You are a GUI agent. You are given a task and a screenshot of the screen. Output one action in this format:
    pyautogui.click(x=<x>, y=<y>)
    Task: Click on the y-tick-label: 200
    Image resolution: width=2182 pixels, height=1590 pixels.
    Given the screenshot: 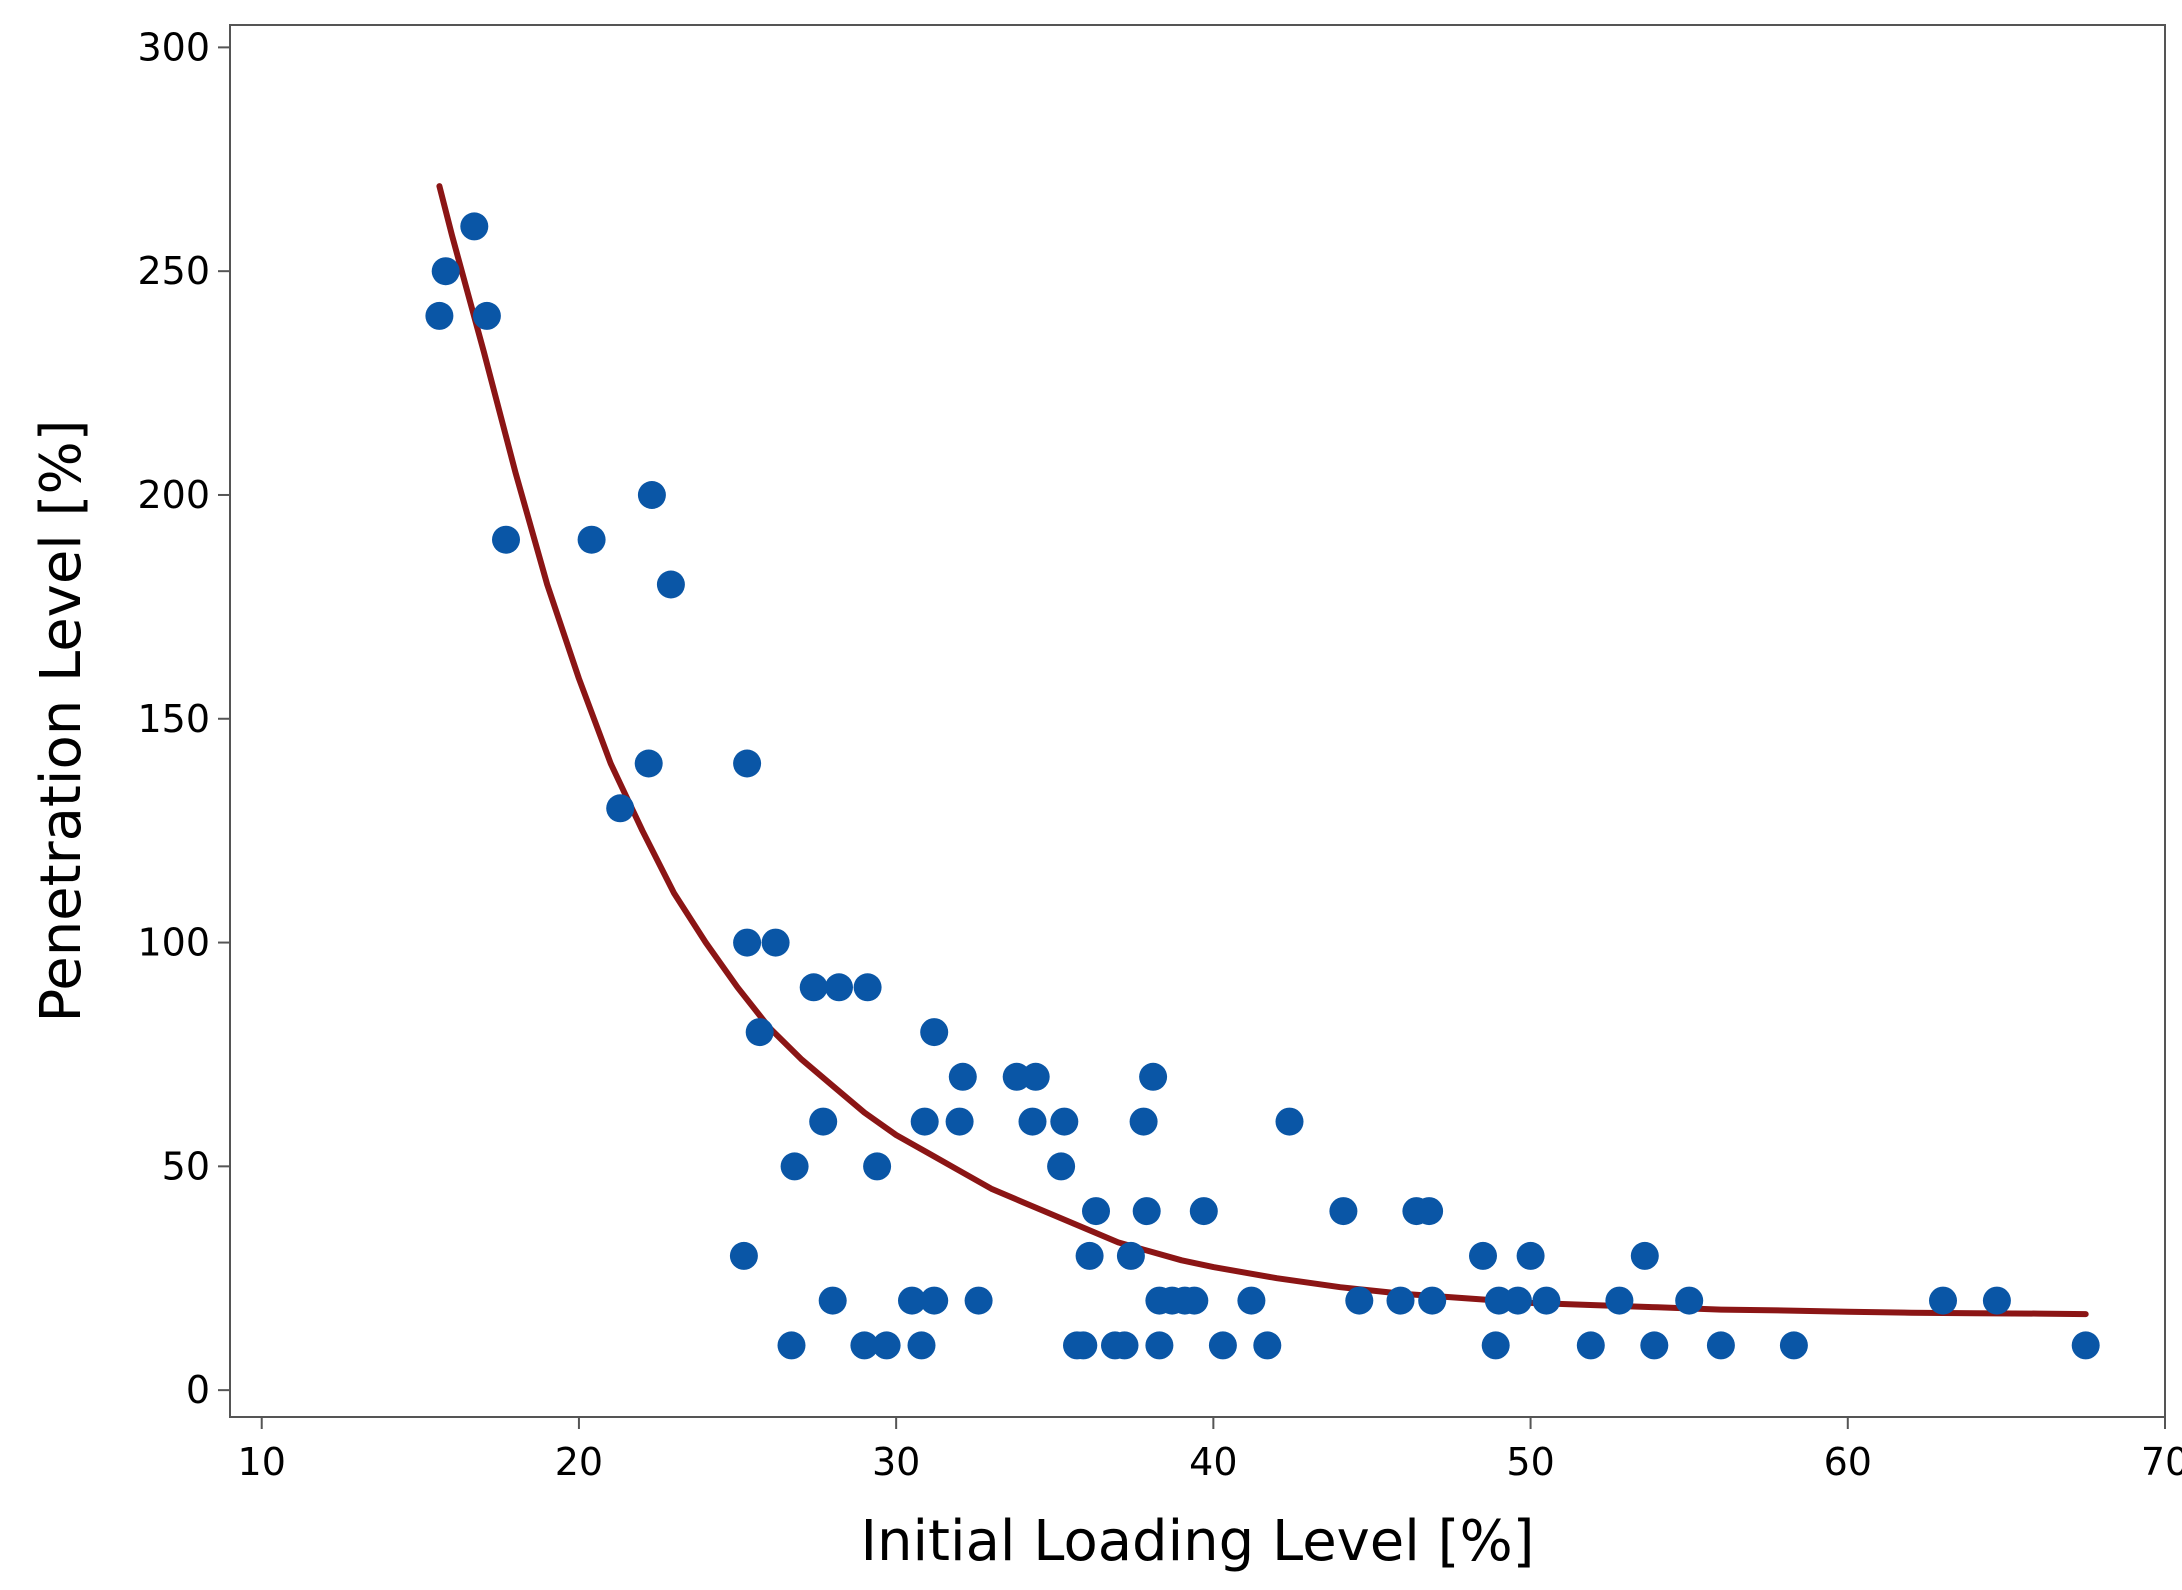 What is the action you would take?
    pyautogui.click(x=173, y=495)
    